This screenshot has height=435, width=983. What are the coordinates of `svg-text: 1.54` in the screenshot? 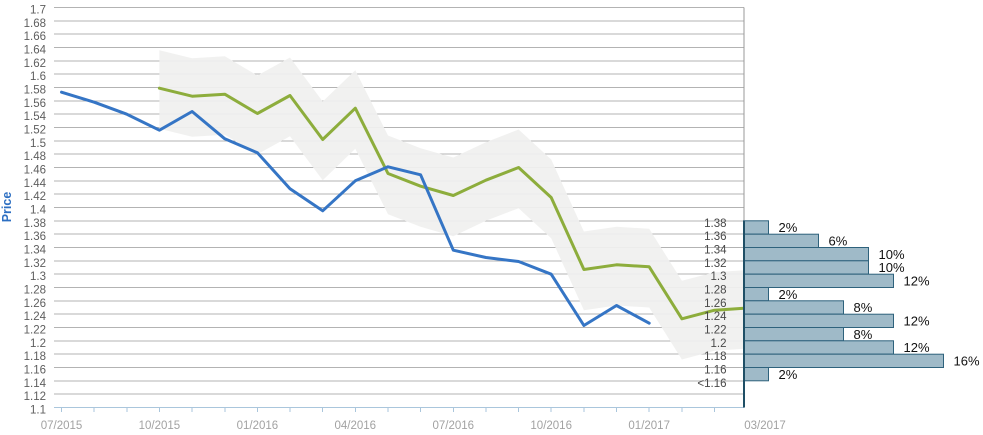 It's located at (35, 117).